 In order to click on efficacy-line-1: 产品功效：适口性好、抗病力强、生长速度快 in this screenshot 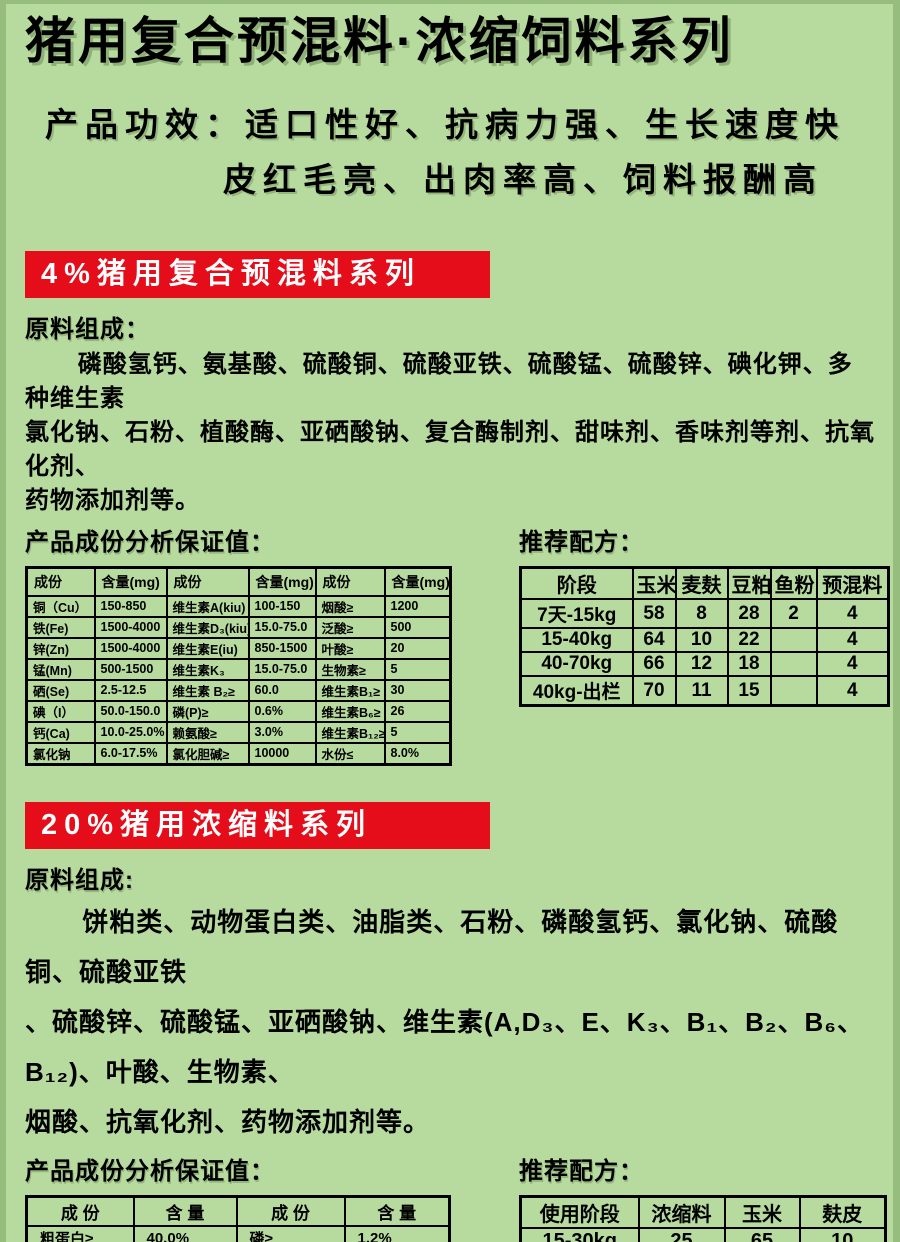, I will do `click(445, 124)`.